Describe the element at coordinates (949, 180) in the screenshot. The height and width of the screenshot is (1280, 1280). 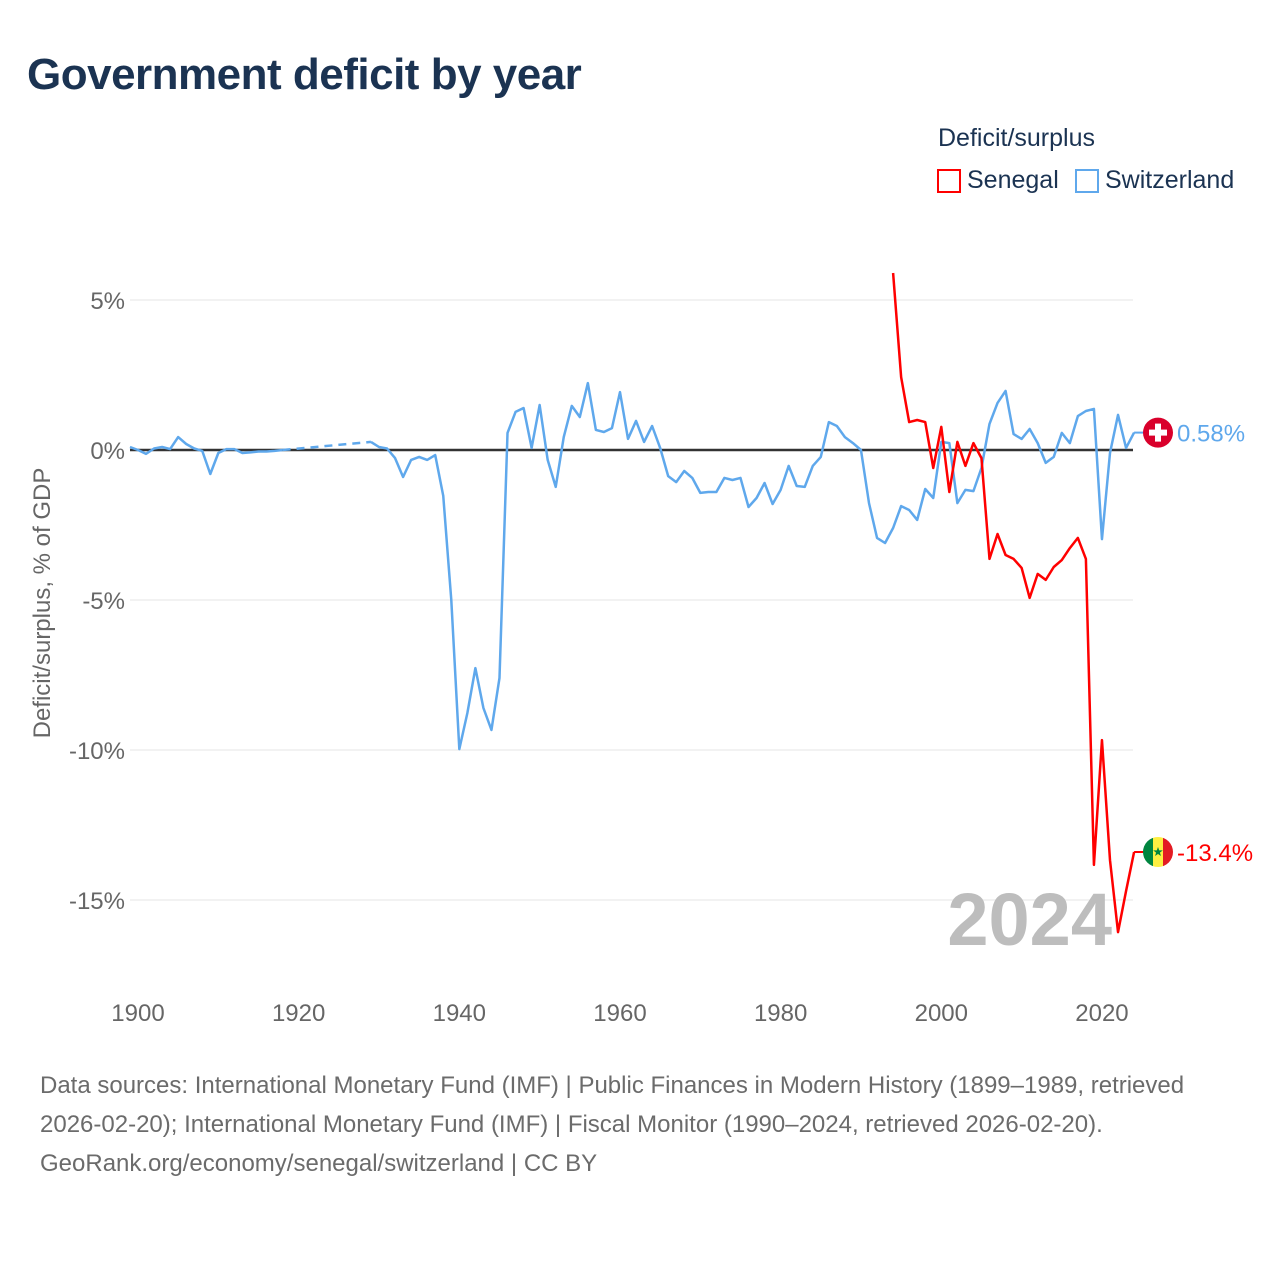
I see `legend-swatch-senegal` at that location.